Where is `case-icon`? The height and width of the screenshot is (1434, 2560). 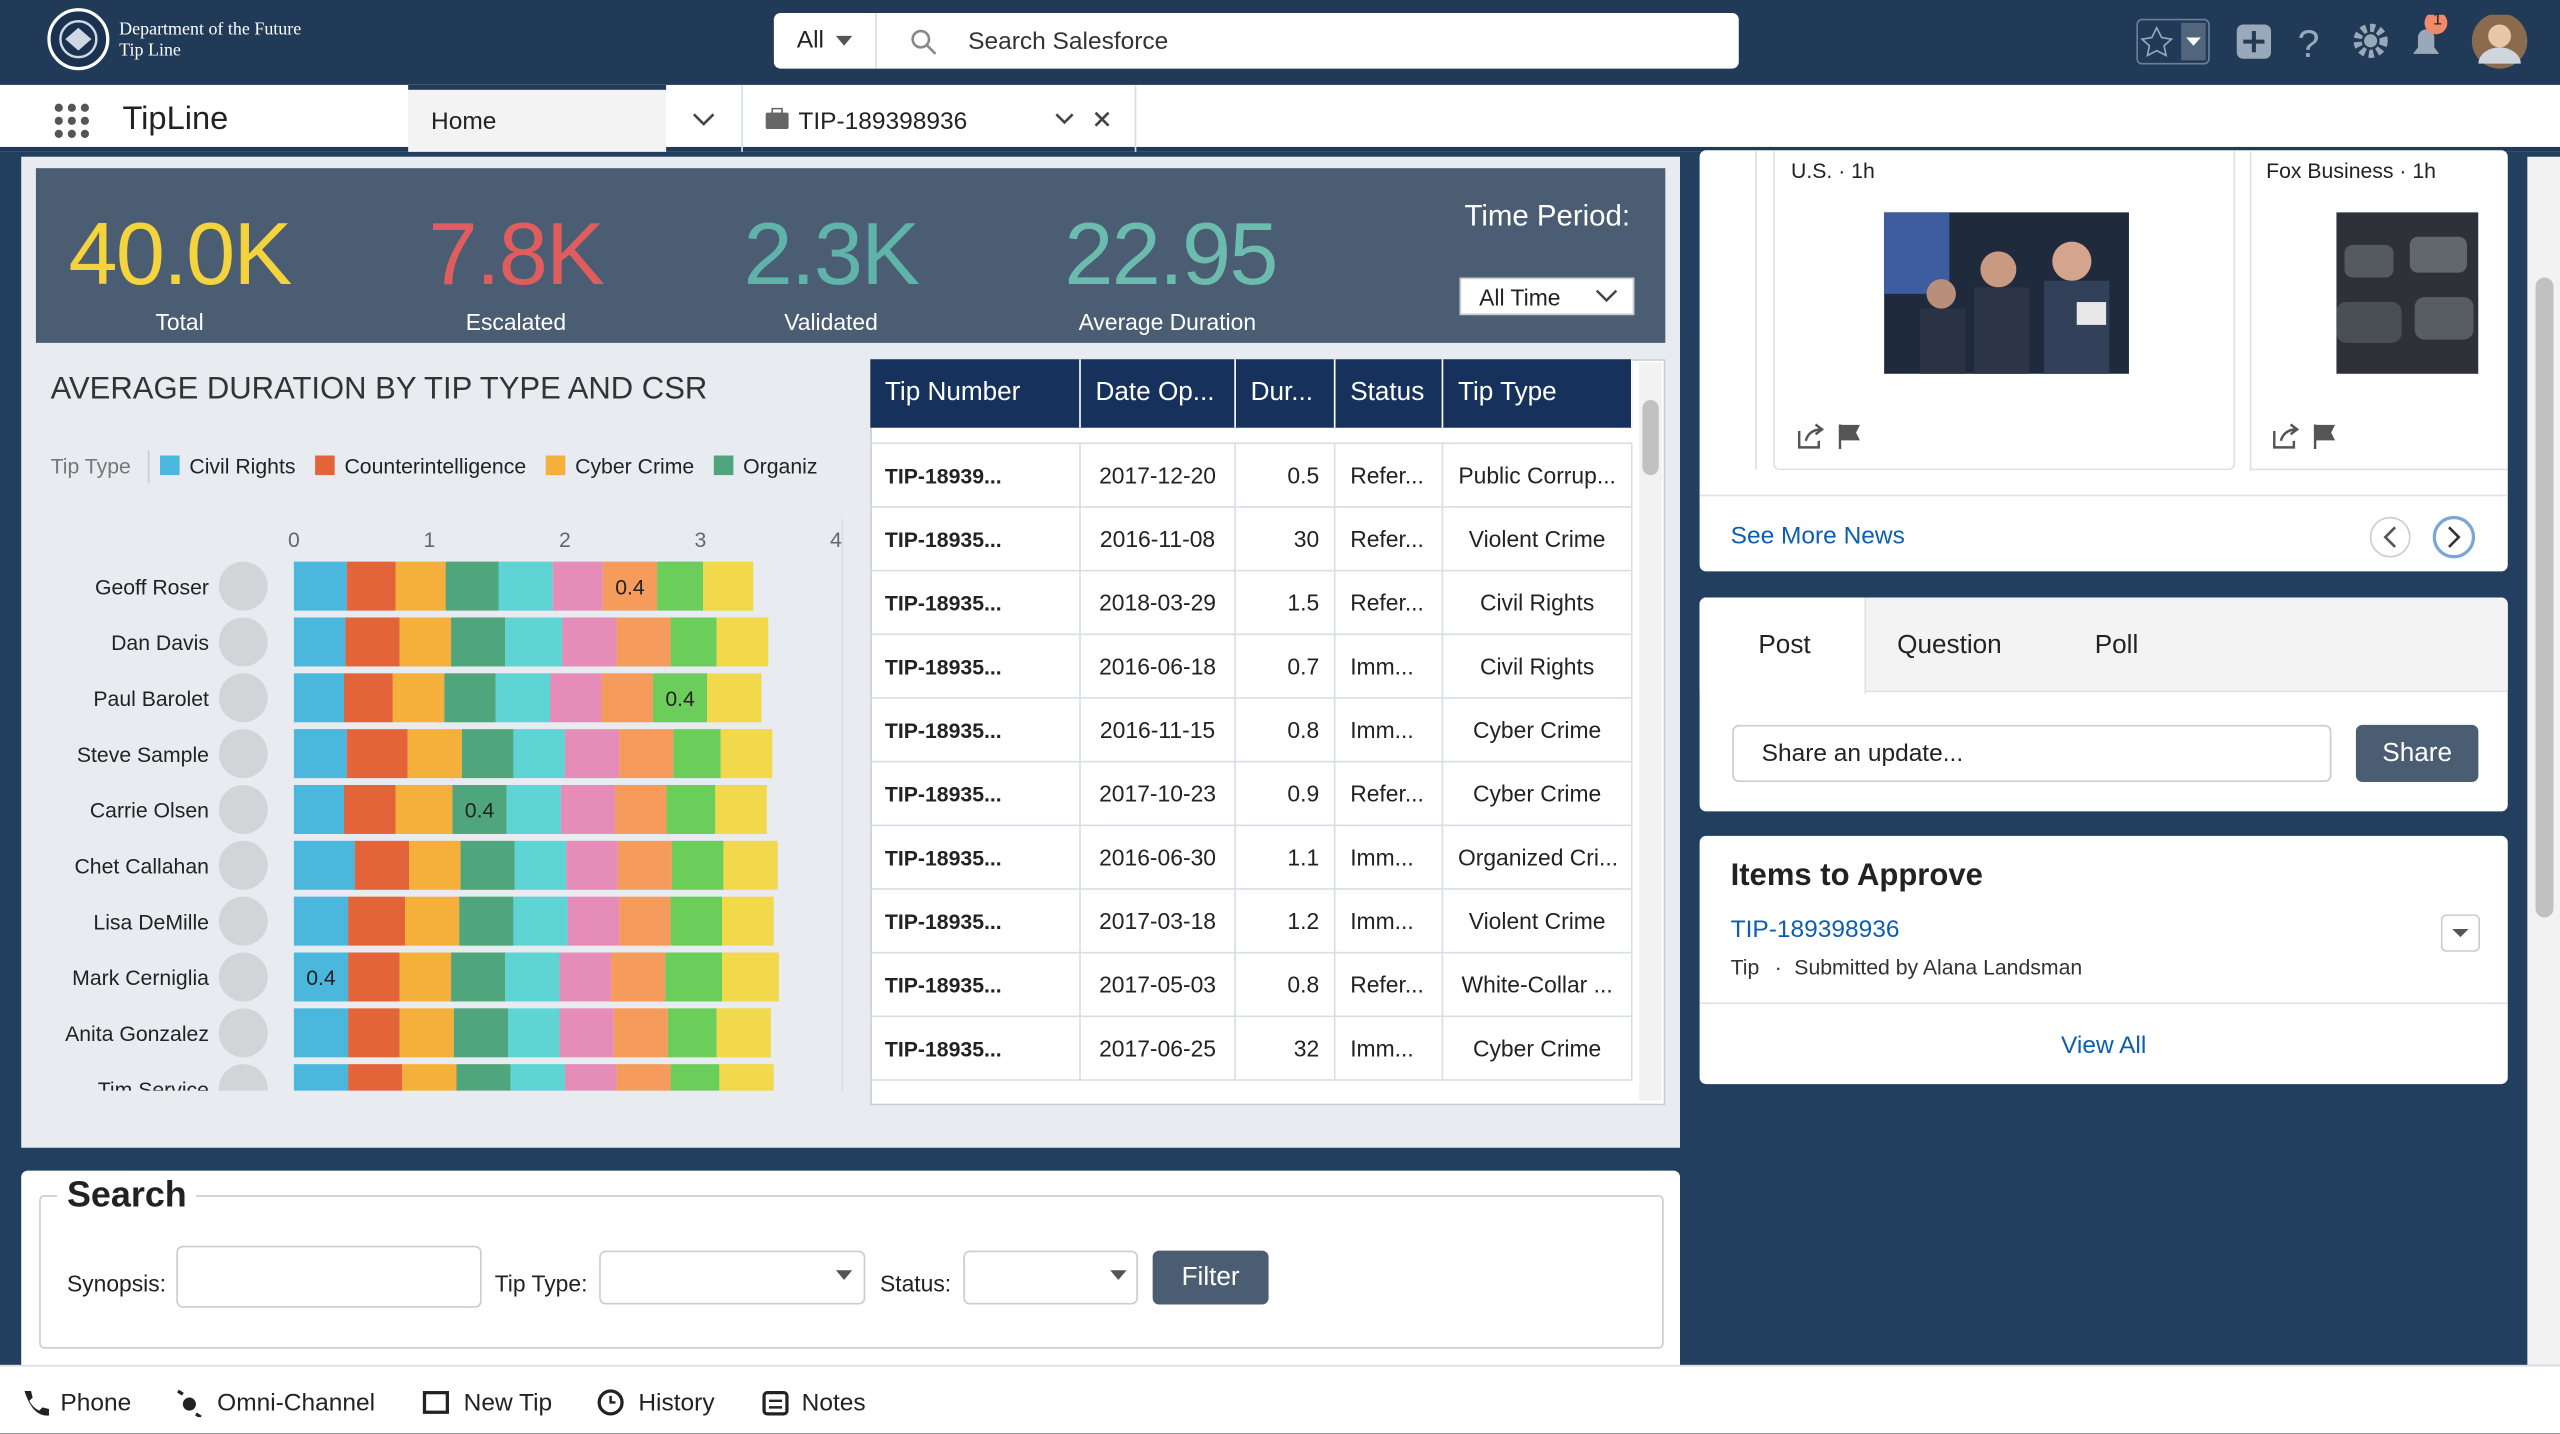
case-icon is located at coordinates (777, 118).